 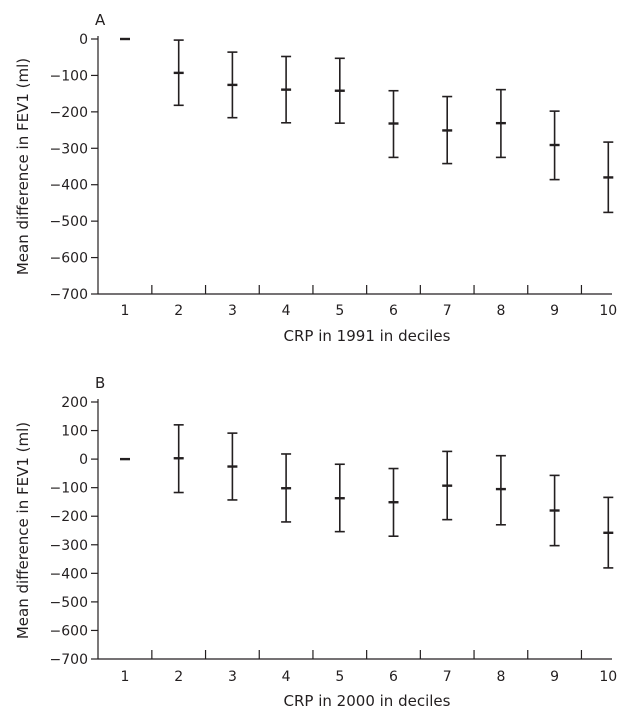 I want to click on y-tick-label: 200, so click(x=74, y=403).